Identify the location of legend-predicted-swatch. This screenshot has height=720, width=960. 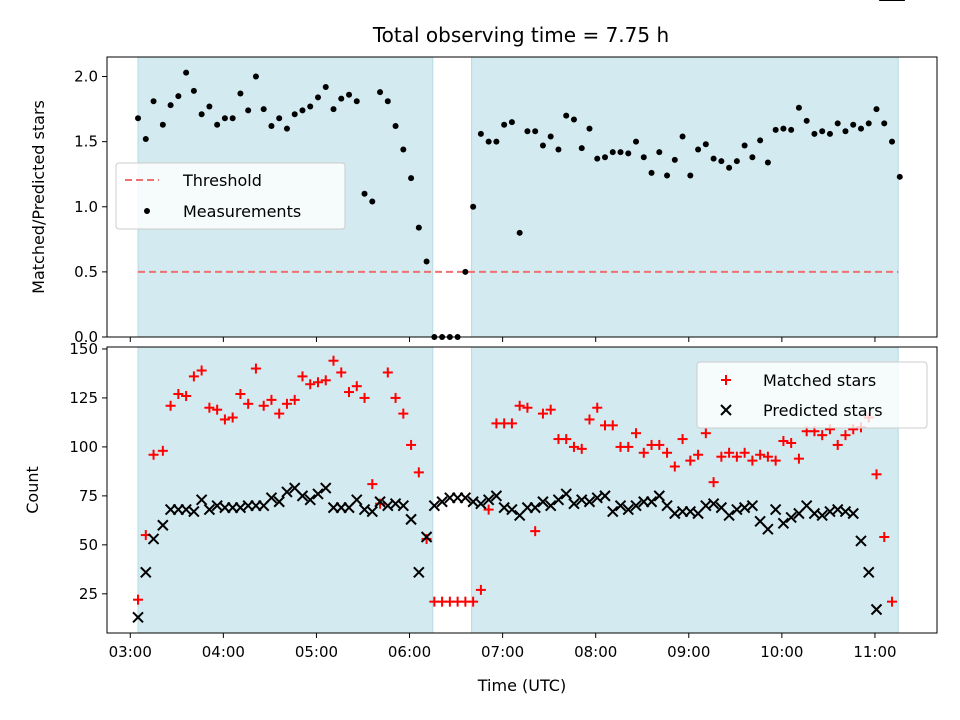
(726, 410).